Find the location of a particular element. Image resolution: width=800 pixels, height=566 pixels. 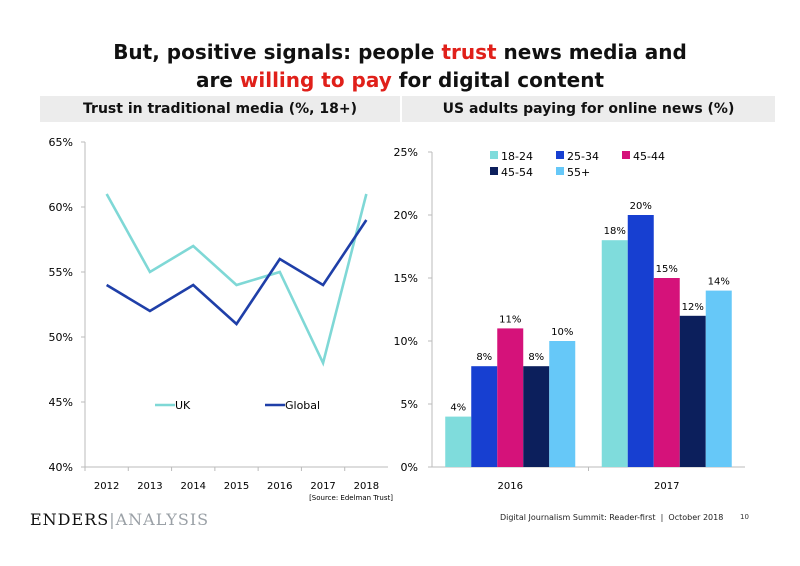

legend-label: 25-34 is located at coordinates (583, 156).